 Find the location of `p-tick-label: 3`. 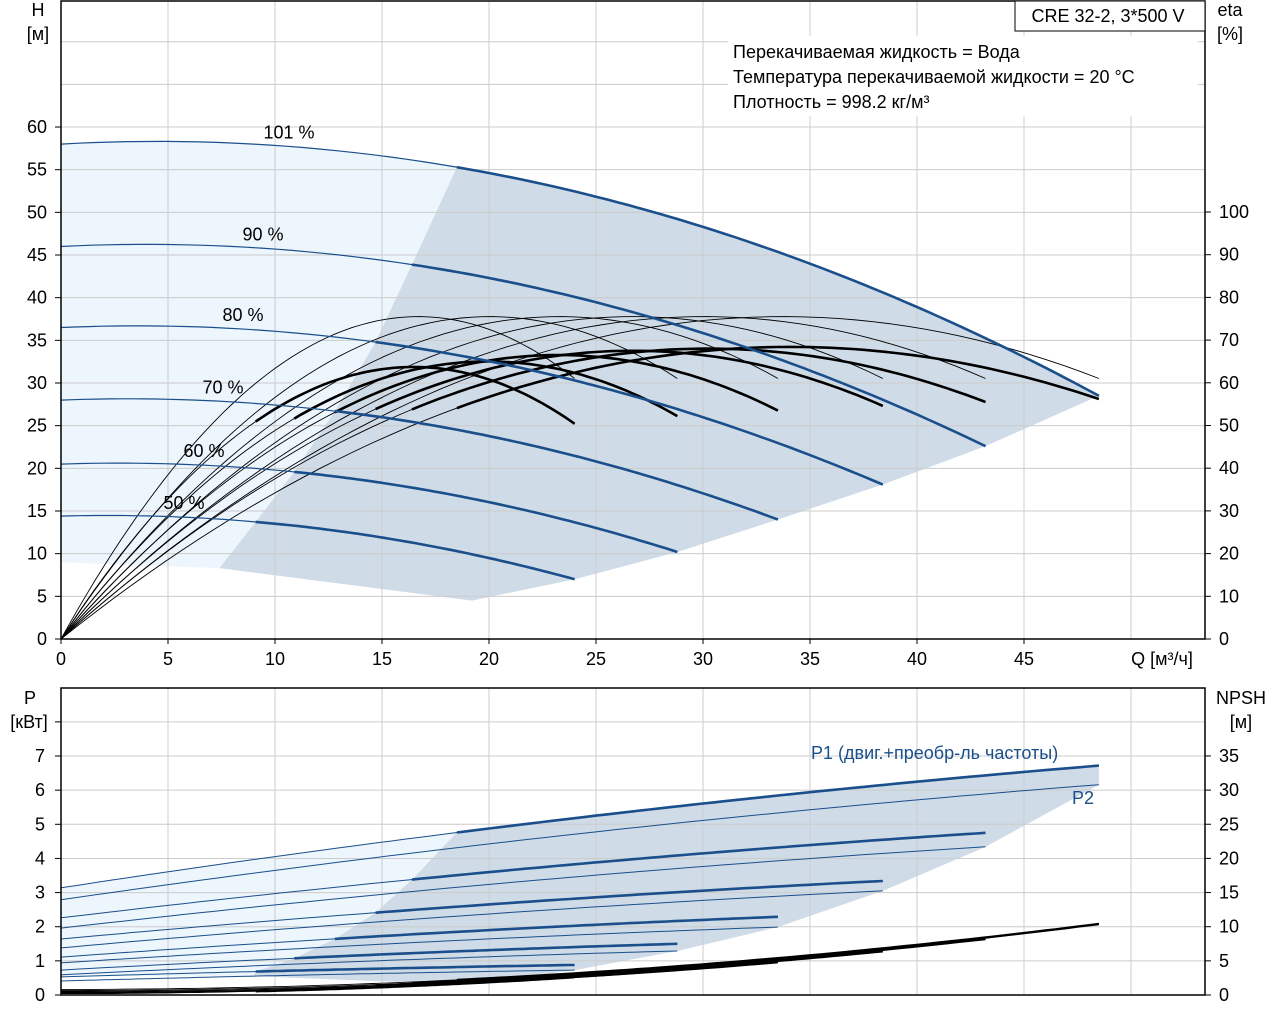

p-tick-label: 3 is located at coordinates (40, 893).